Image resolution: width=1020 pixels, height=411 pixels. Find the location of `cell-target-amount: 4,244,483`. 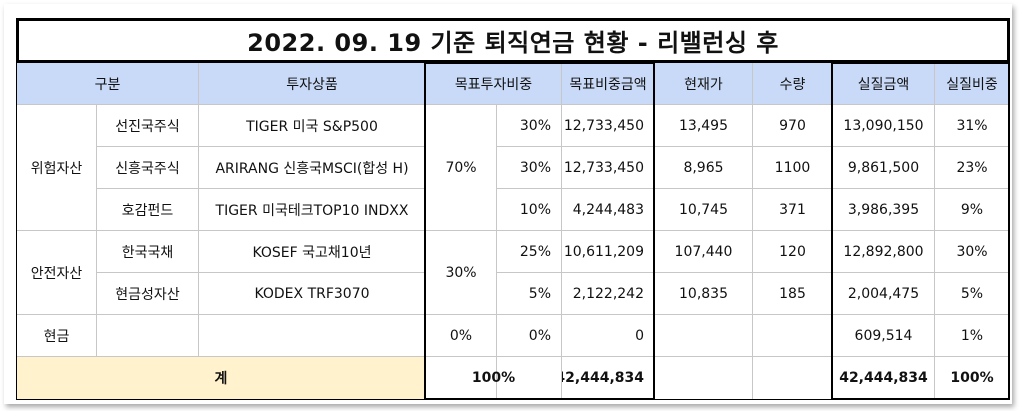

cell-target-amount: 4,244,483 is located at coordinates (608, 209).